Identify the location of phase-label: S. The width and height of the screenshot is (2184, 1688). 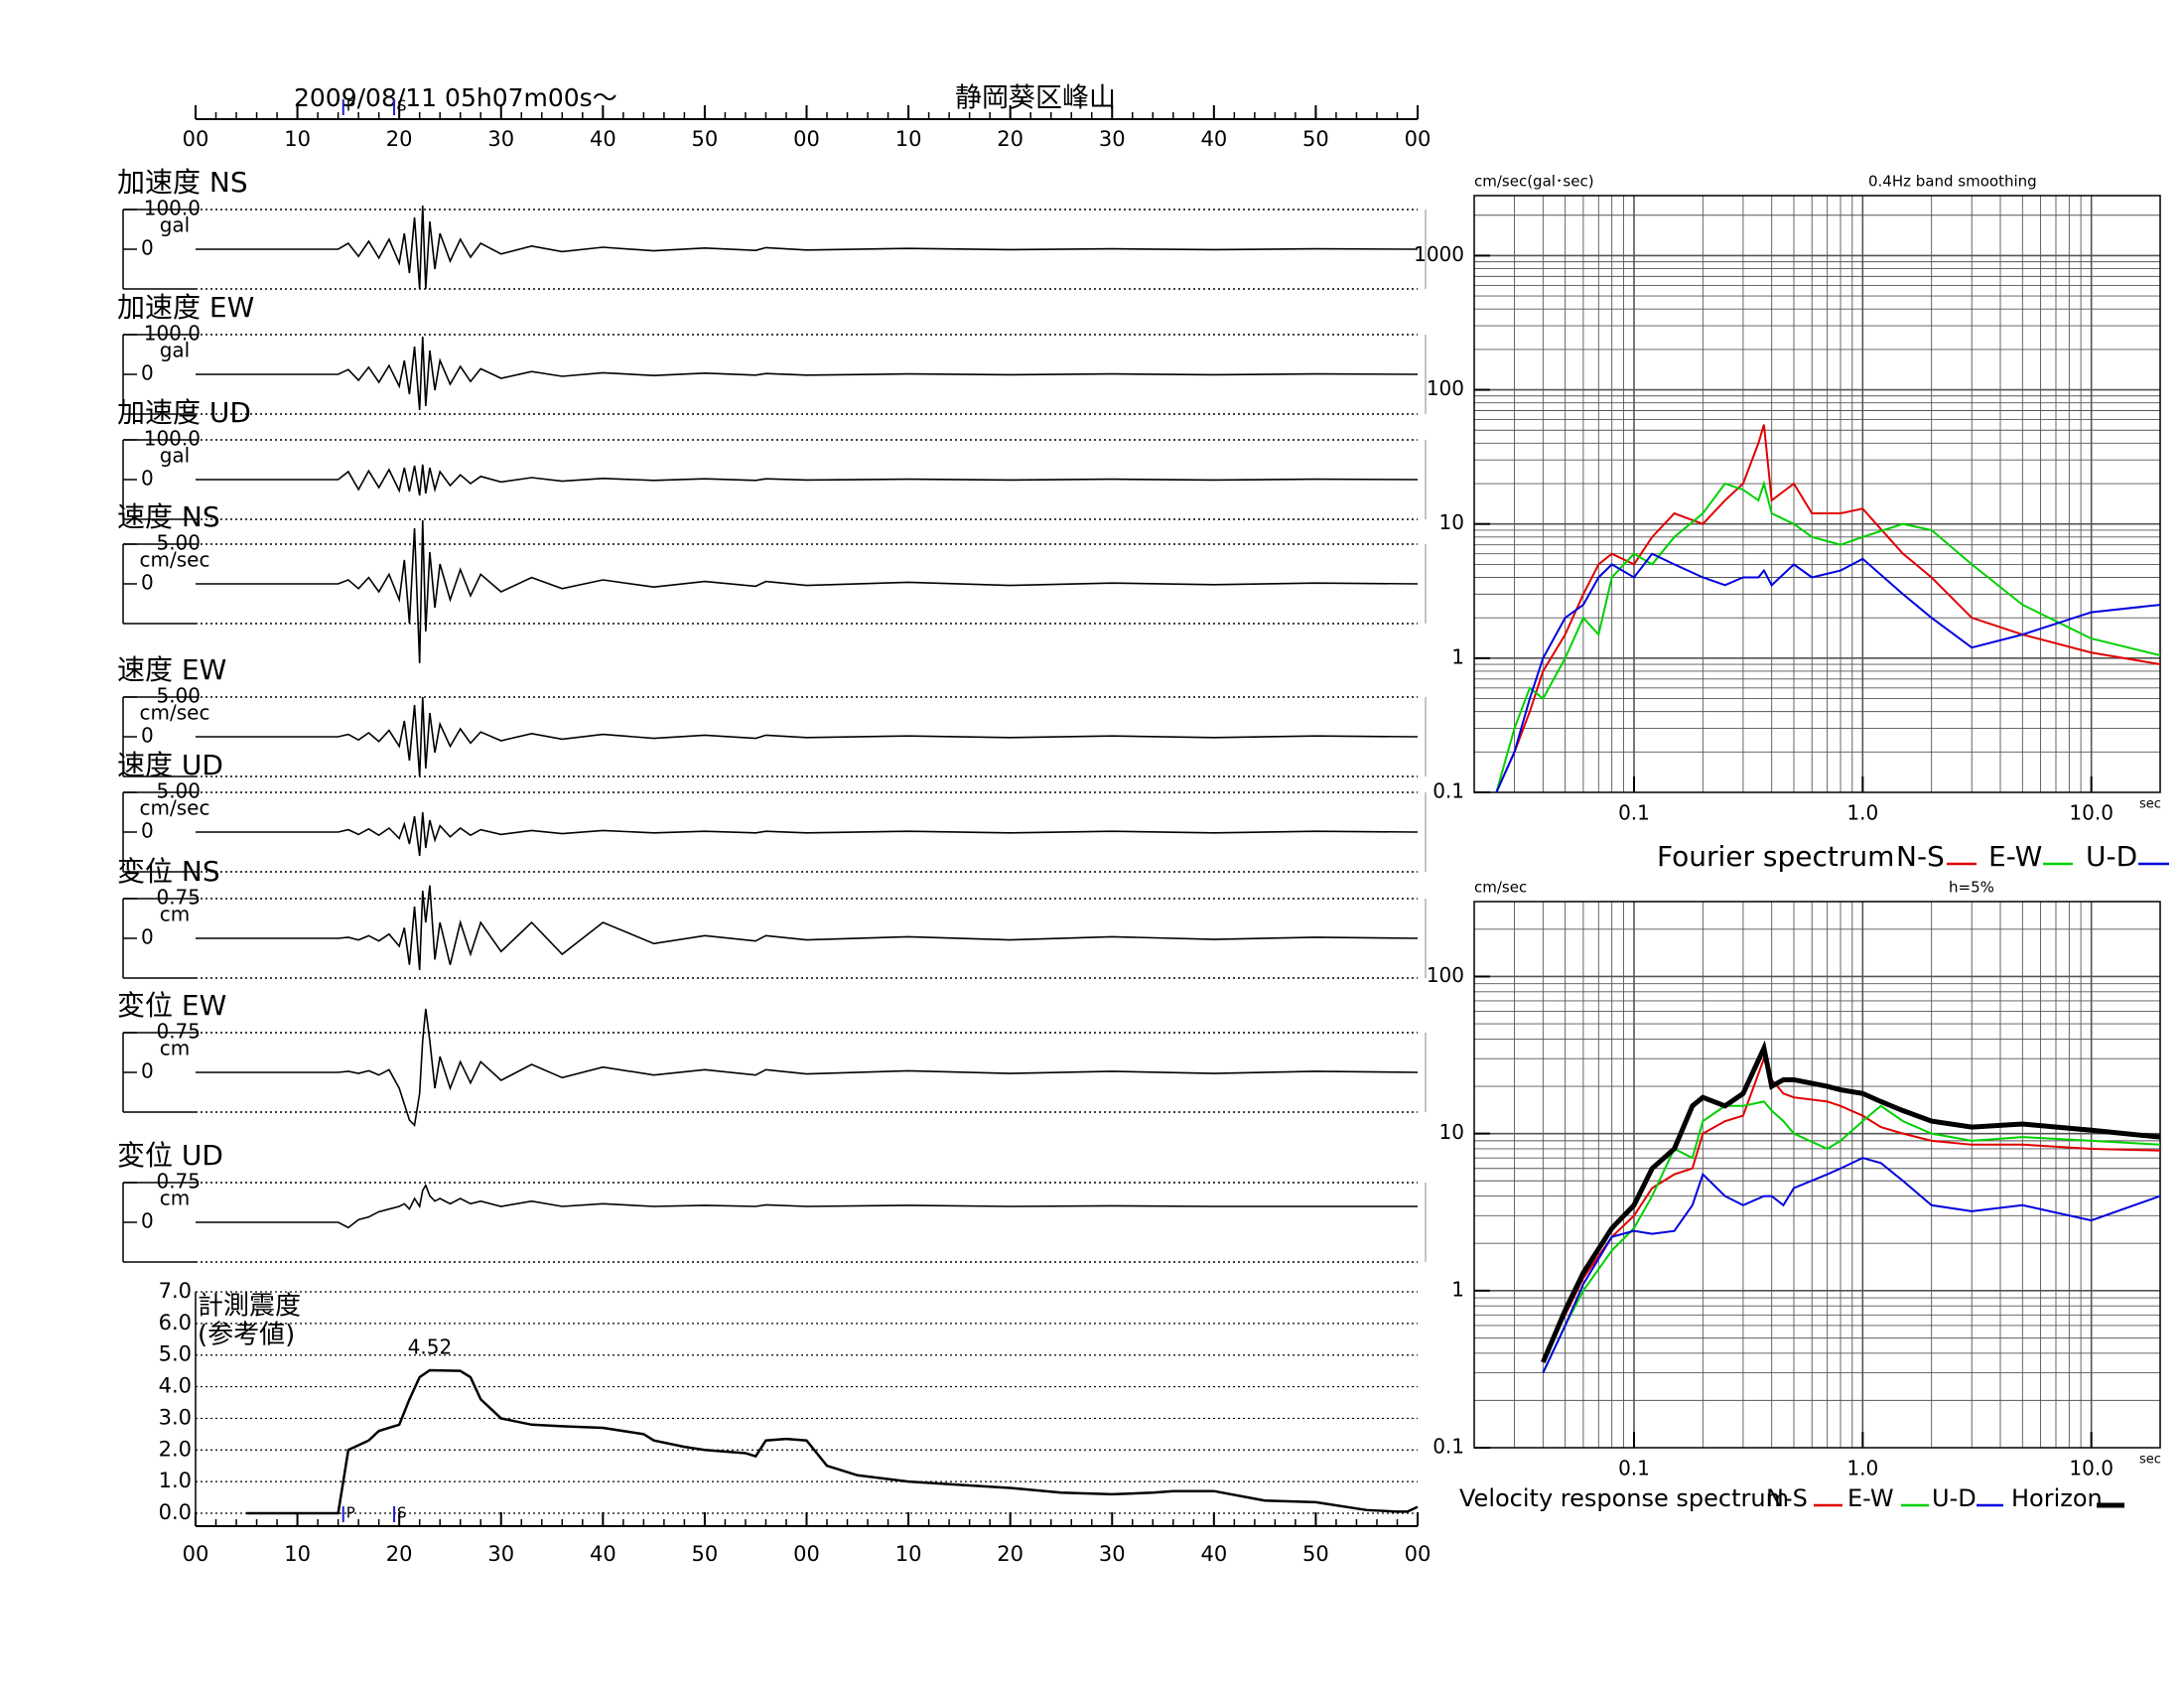
(402, 106).